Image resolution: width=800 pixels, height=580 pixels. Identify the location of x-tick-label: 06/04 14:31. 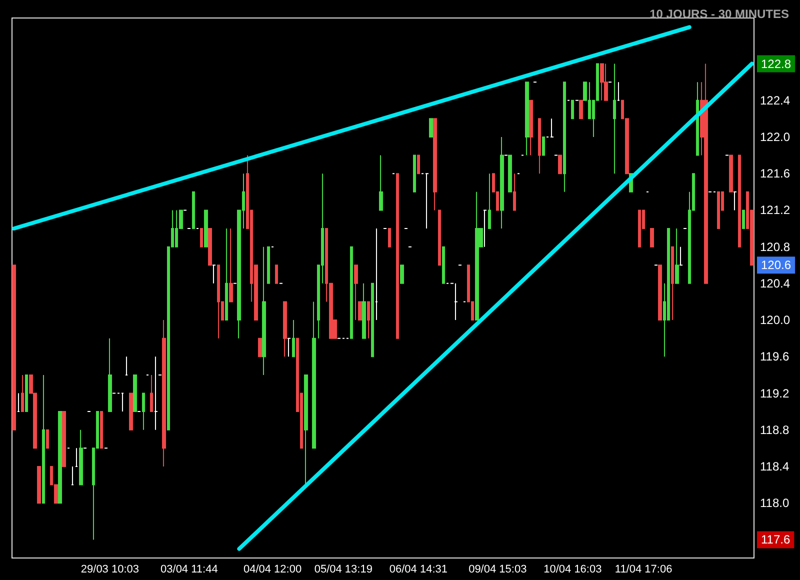
(418, 570).